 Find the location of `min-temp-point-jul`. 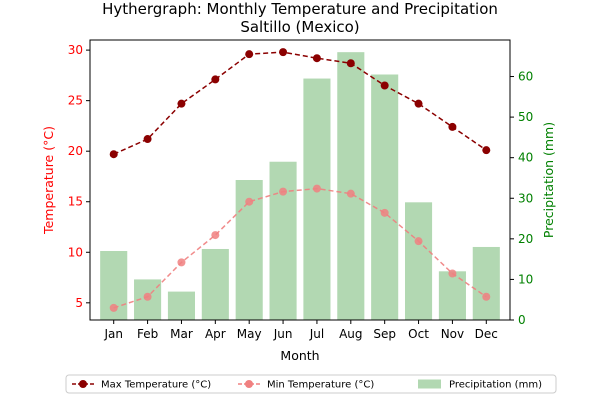

min-temp-point-jul is located at coordinates (316, 188).